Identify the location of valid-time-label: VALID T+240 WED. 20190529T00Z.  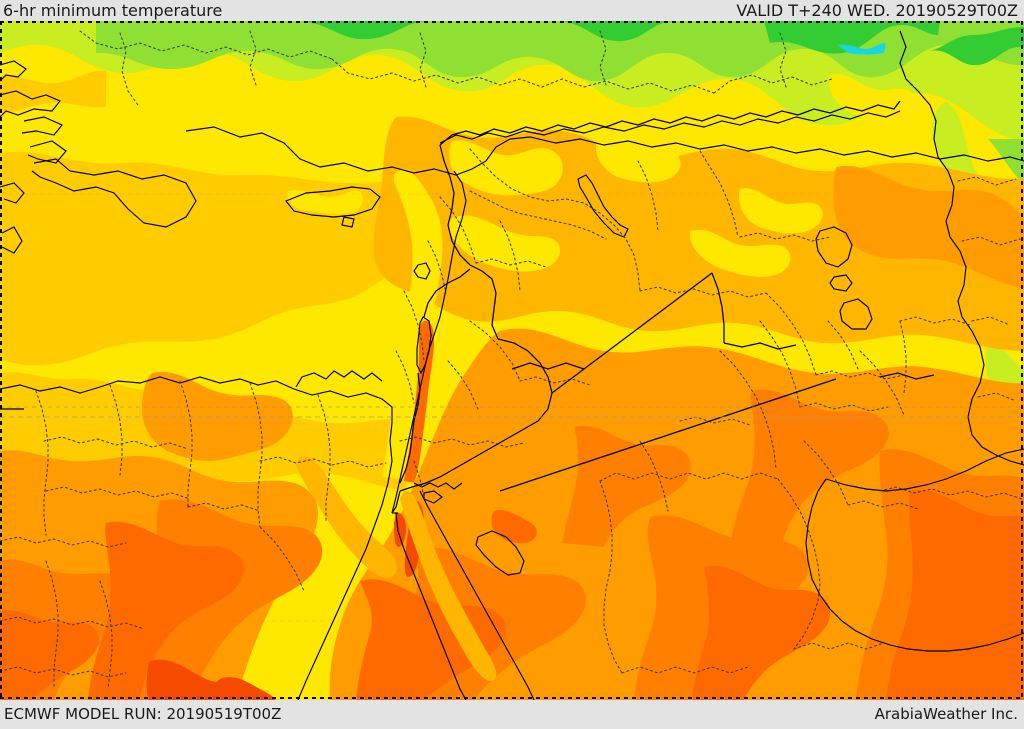
(877, 10).